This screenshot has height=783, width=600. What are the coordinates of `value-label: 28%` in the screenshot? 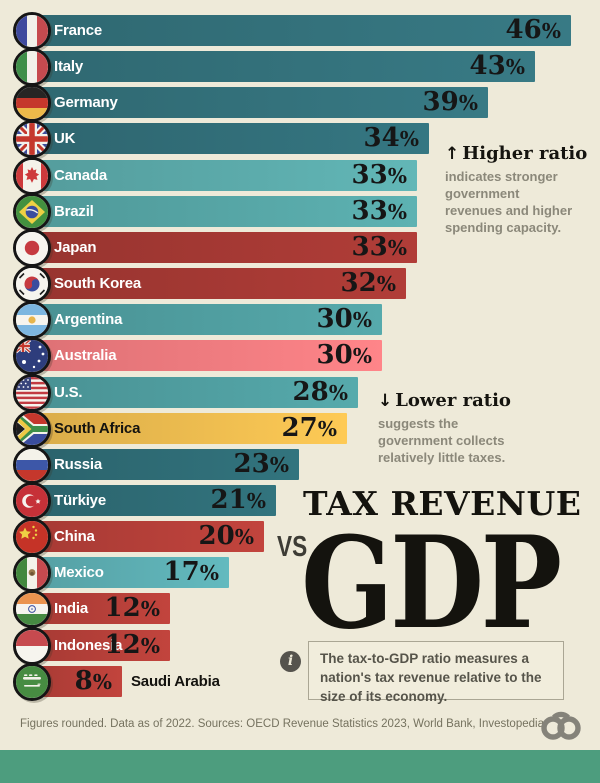 It's located at (320, 391).